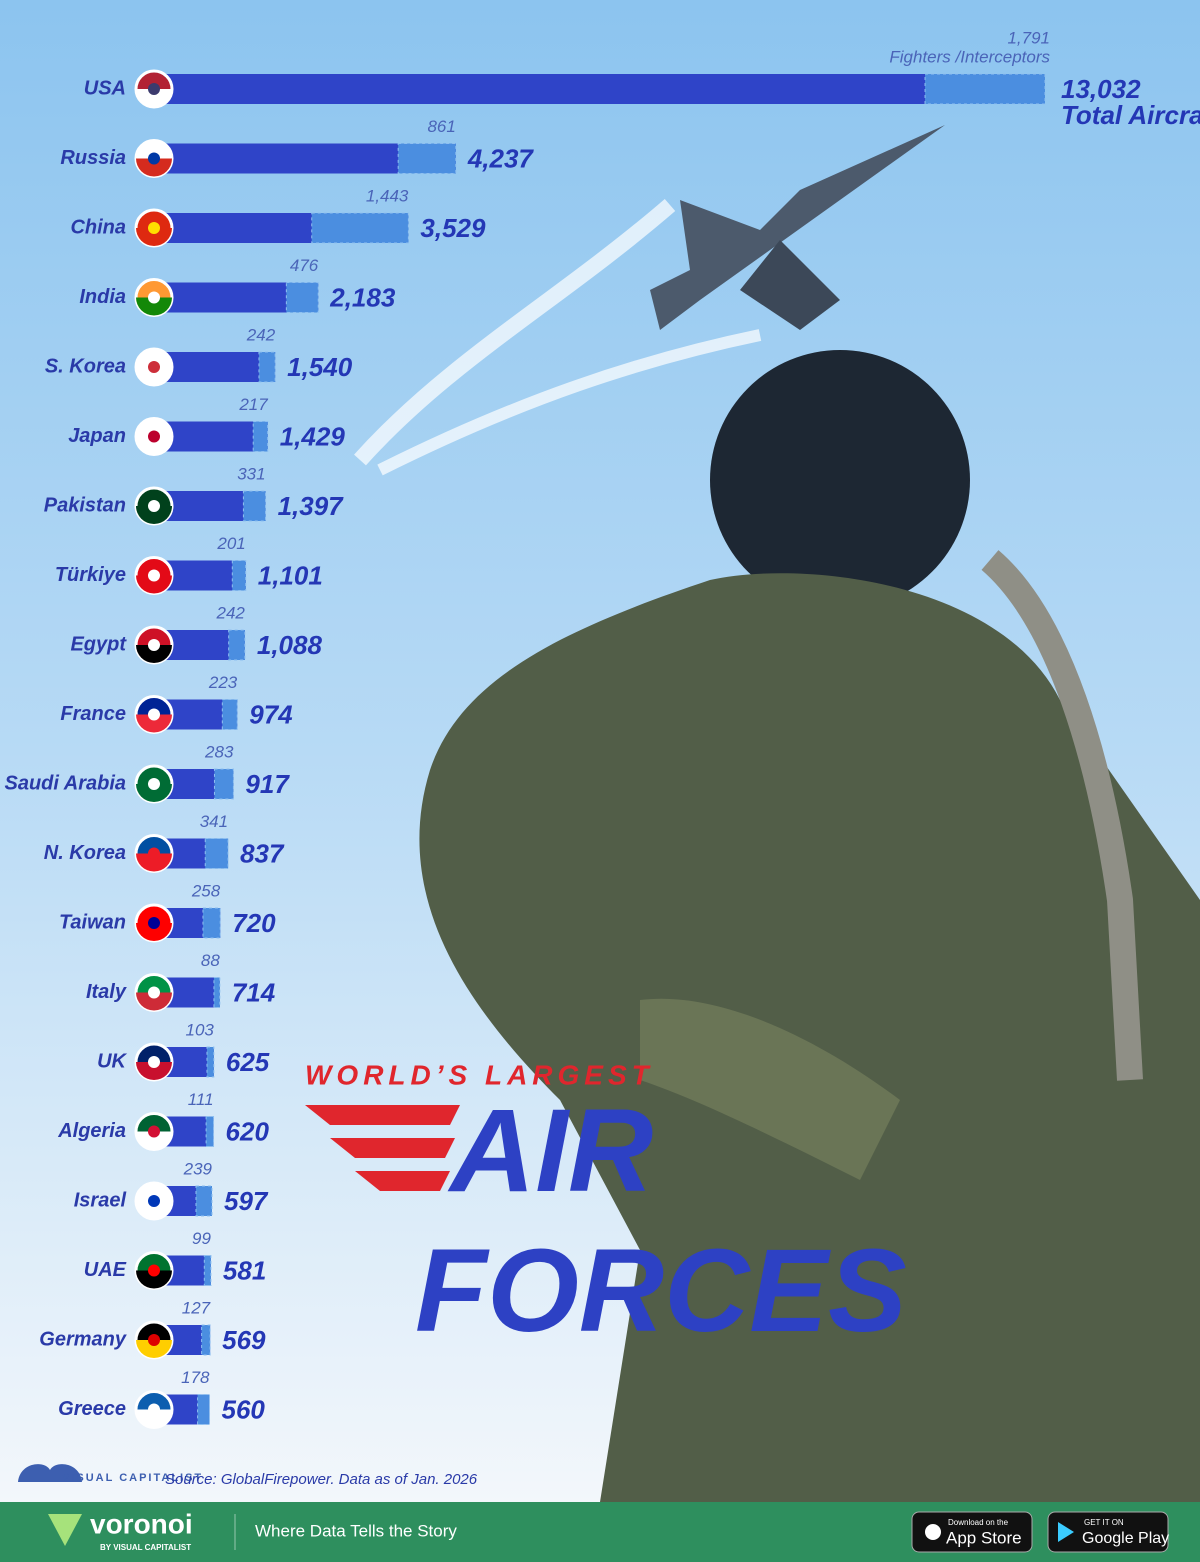 The width and height of the screenshot is (1200, 1562). What do you see at coordinates (93, 714) in the screenshot?
I see `category-label: France` at bounding box center [93, 714].